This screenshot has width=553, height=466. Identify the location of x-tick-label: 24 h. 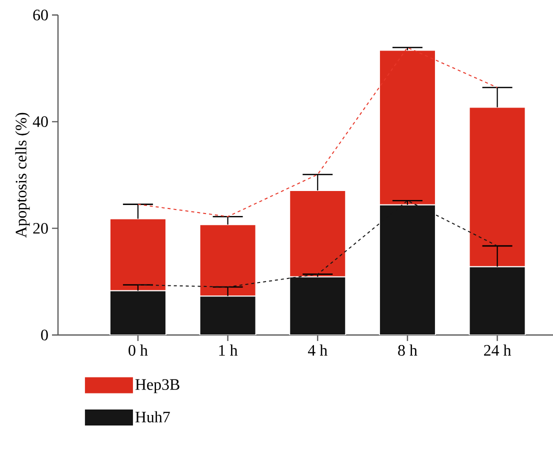
(498, 350).